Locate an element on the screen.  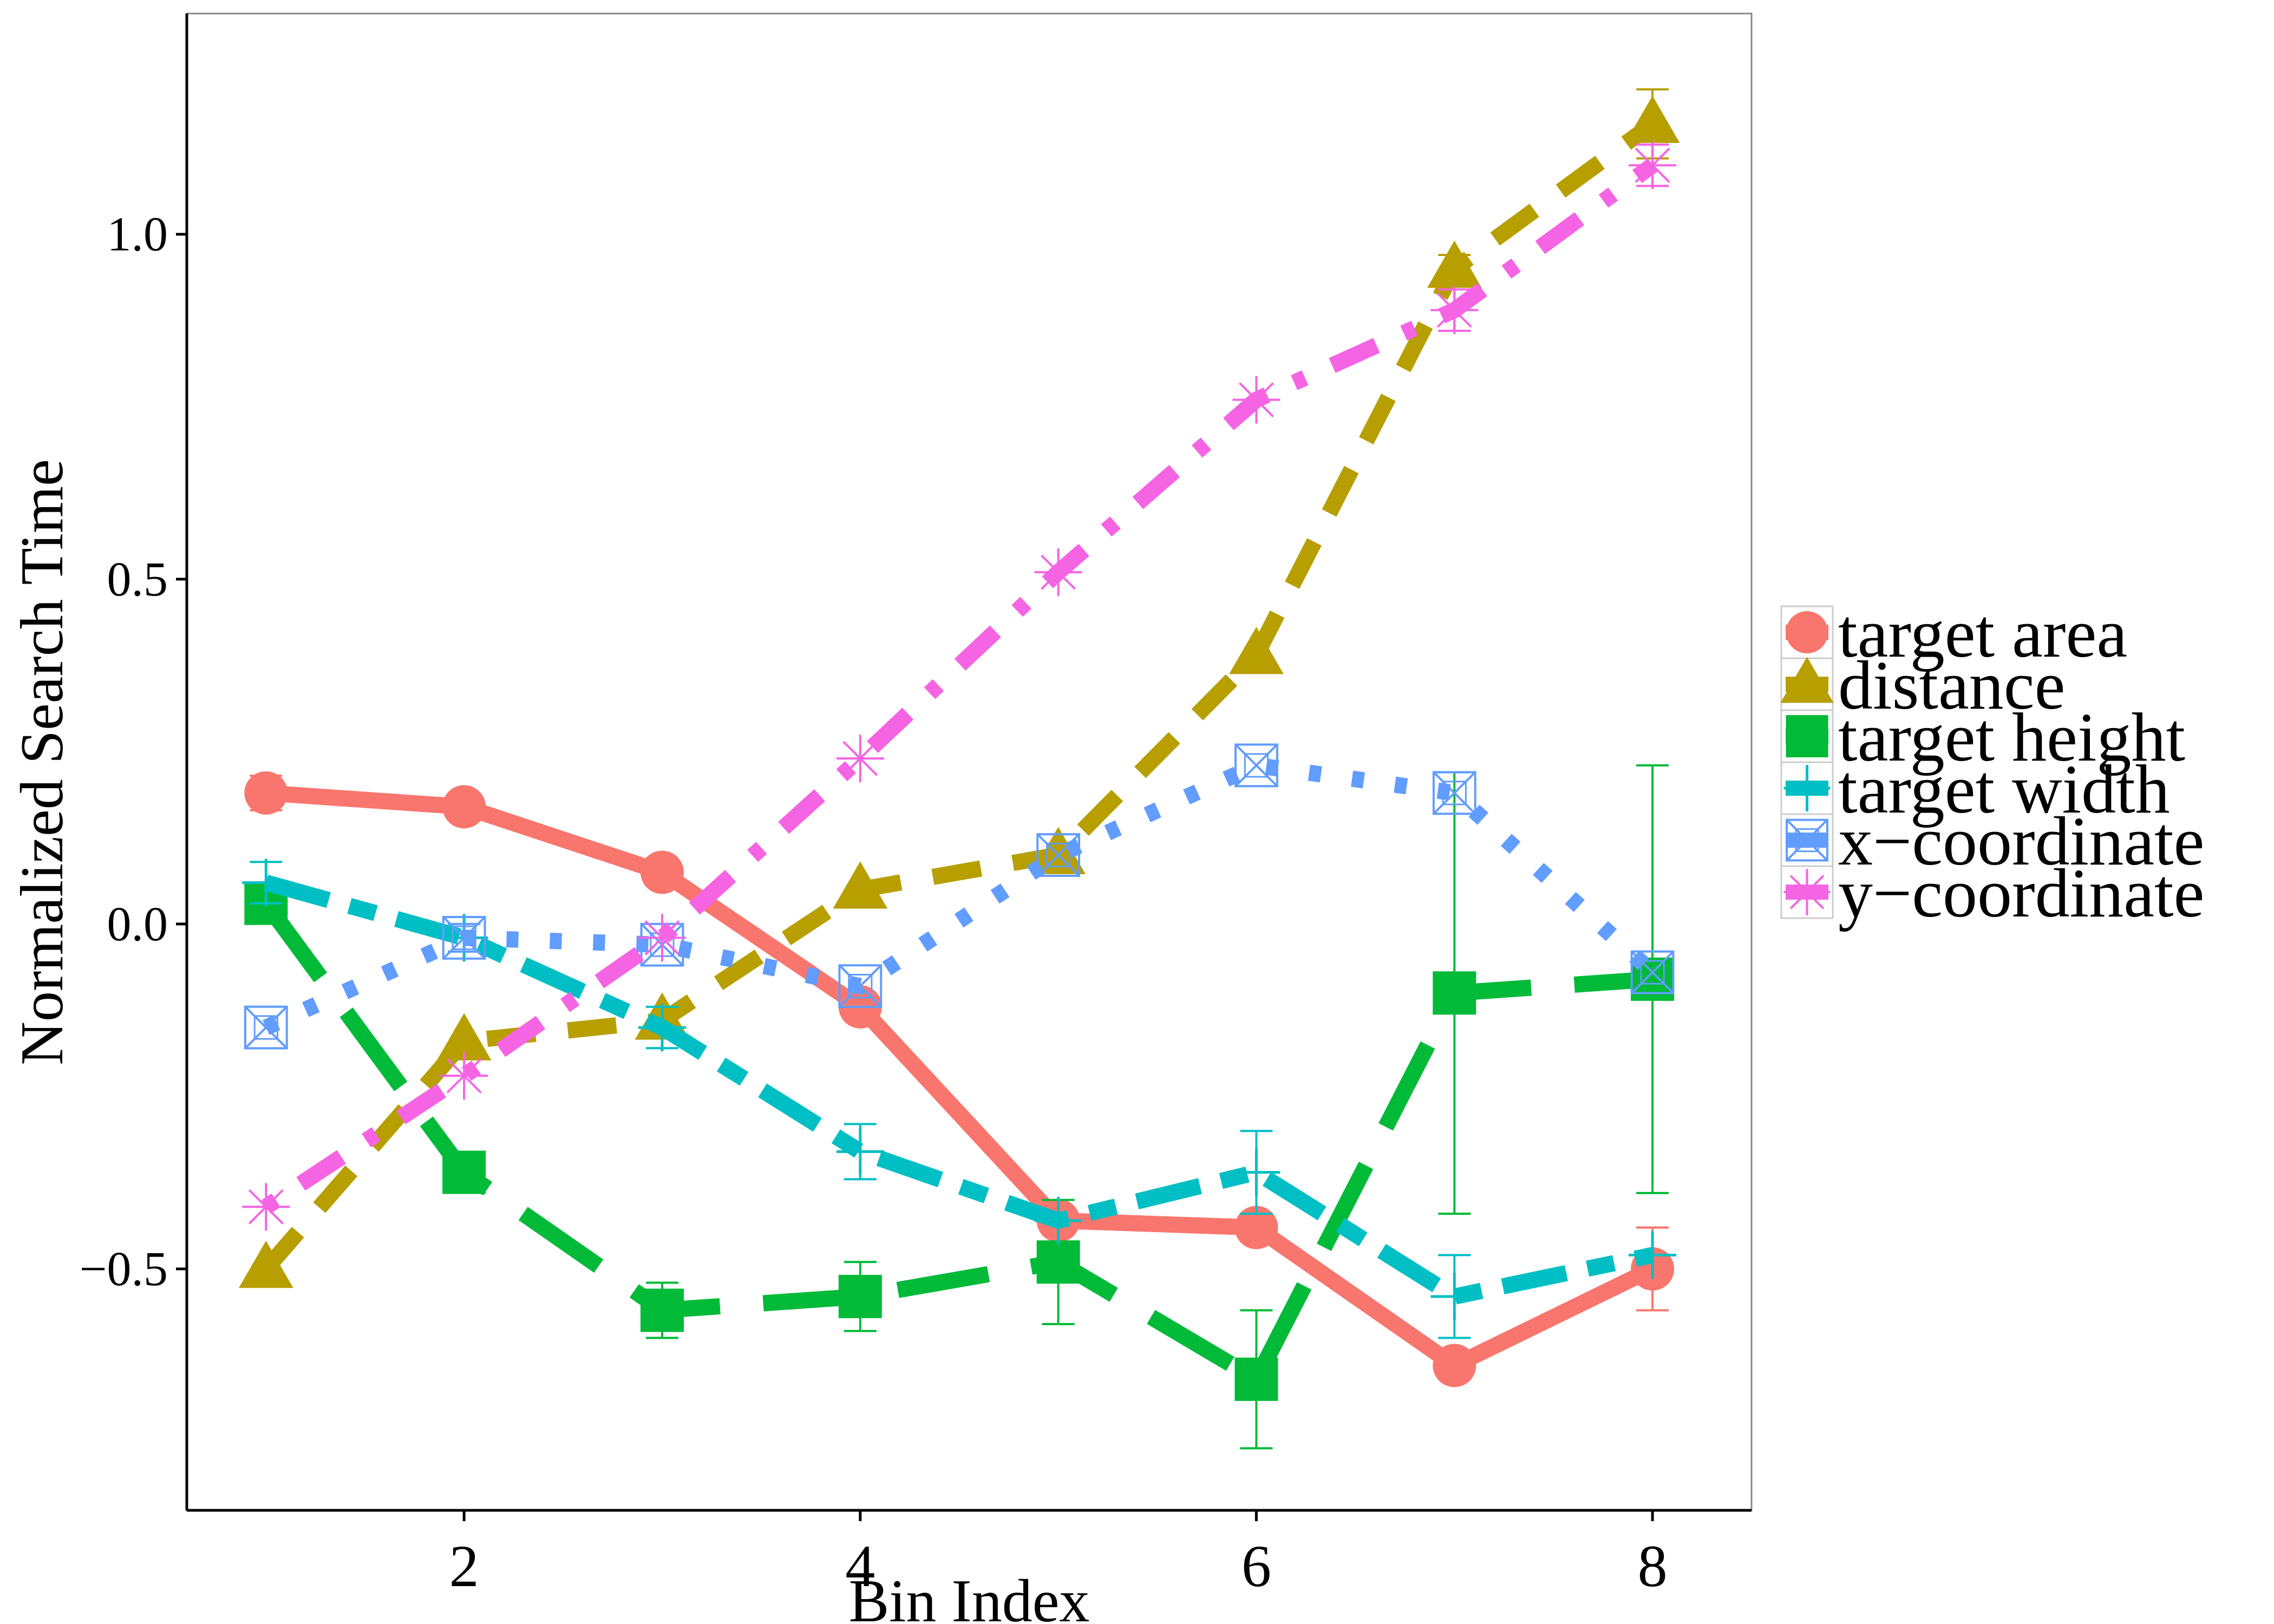
x-tick-label: 4 is located at coordinates (860, 1566).